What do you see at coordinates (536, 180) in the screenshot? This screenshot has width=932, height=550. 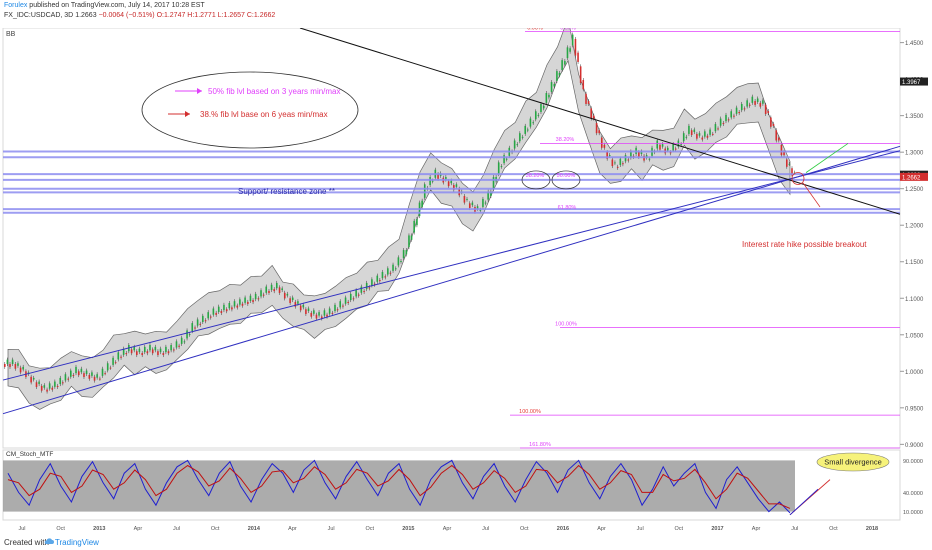 I see `fib-circle` at bounding box center [536, 180].